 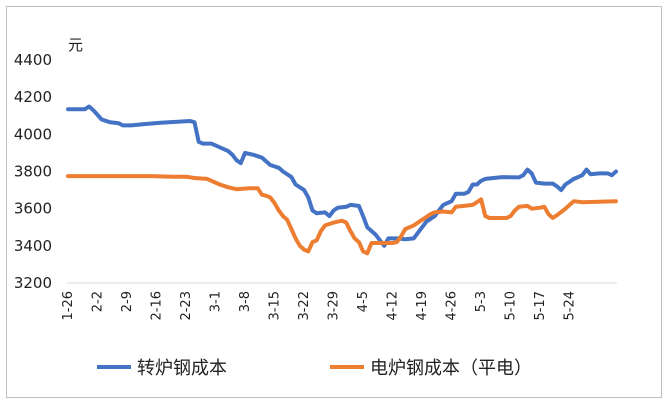 I want to click on y-tick-label: 4400, so click(x=33, y=60).